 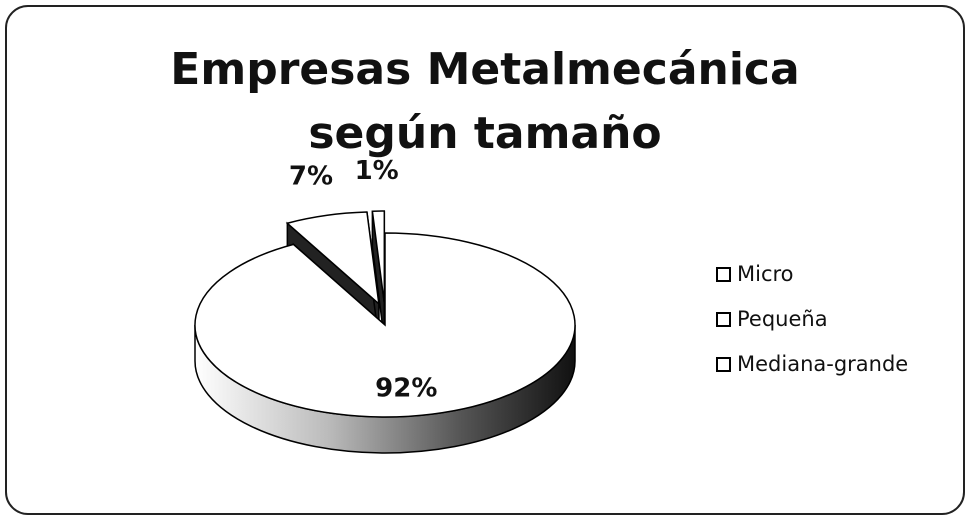 What do you see at coordinates (377, 171) in the screenshot?
I see `data-label: 1%` at bounding box center [377, 171].